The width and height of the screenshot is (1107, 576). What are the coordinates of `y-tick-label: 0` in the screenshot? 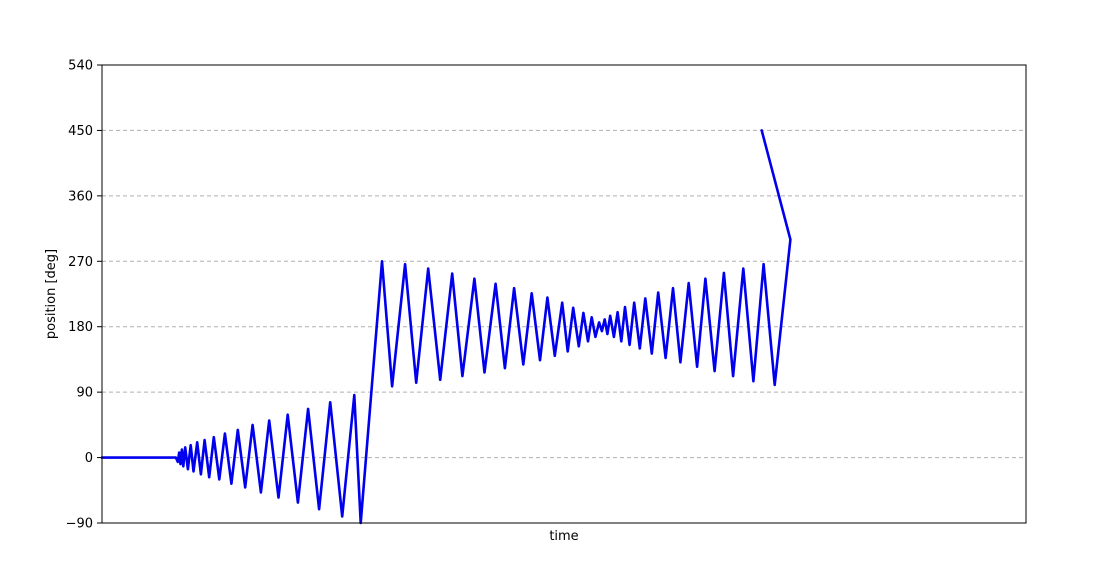 It's located at (89, 458).